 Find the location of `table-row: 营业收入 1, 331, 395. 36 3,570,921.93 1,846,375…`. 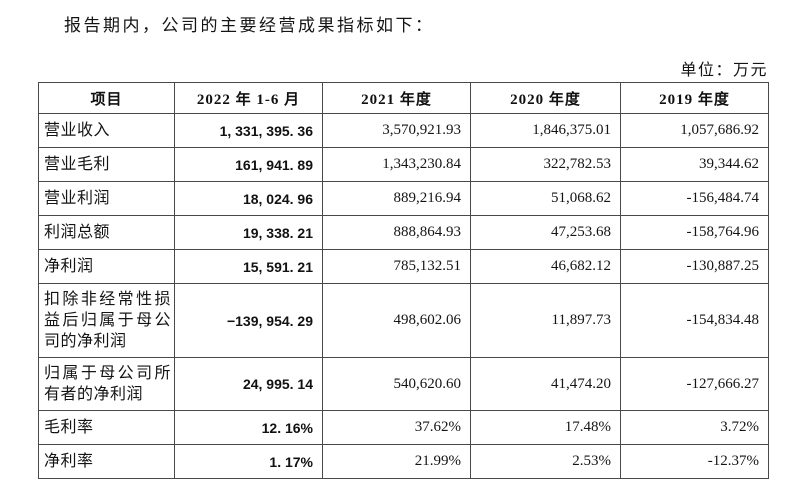

table-row: 营业收入 1, 331, 395. 36 3,570,921.93 1,846,375… is located at coordinates (403, 130).